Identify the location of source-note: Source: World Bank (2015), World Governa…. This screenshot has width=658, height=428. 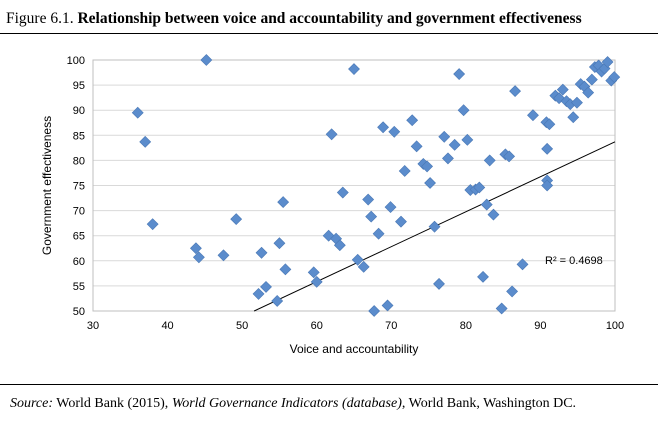
(293, 404).